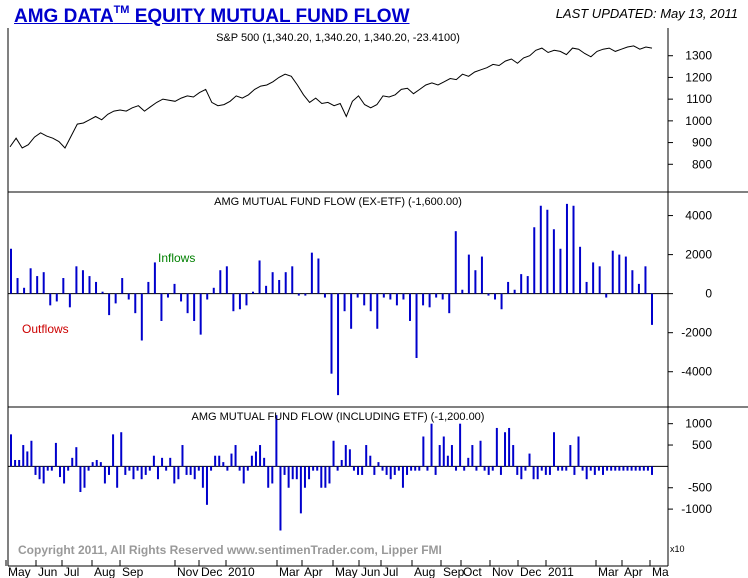  What do you see at coordinates (700, 488) in the screenshot?
I see `y-tick-label: -500` at bounding box center [700, 488].